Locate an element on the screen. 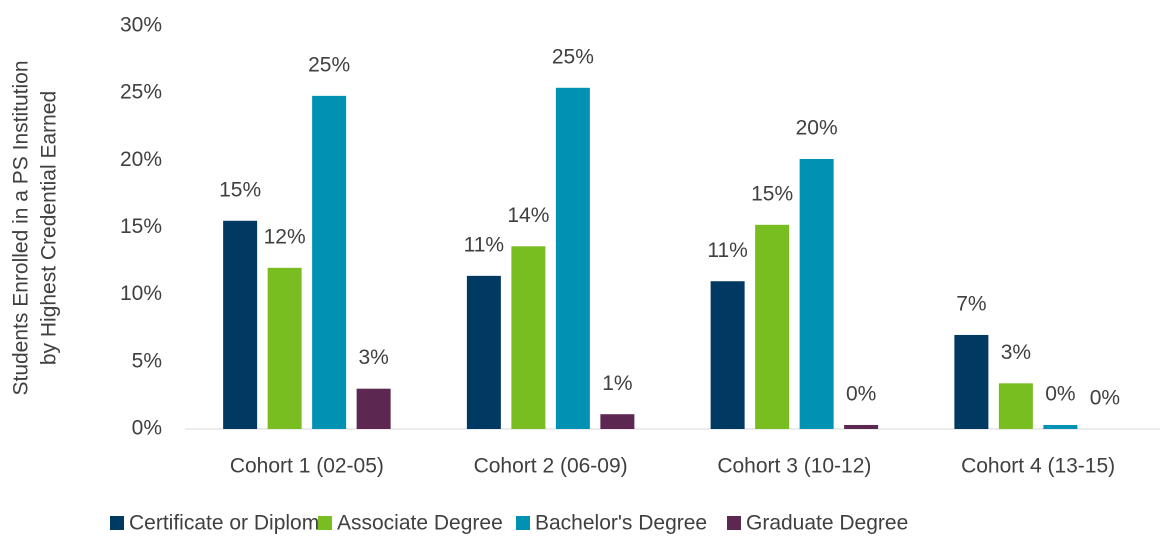 The width and height of the screenshot is (1163, 540). y-tick-label: 15% is located at coordinates (141, 226).